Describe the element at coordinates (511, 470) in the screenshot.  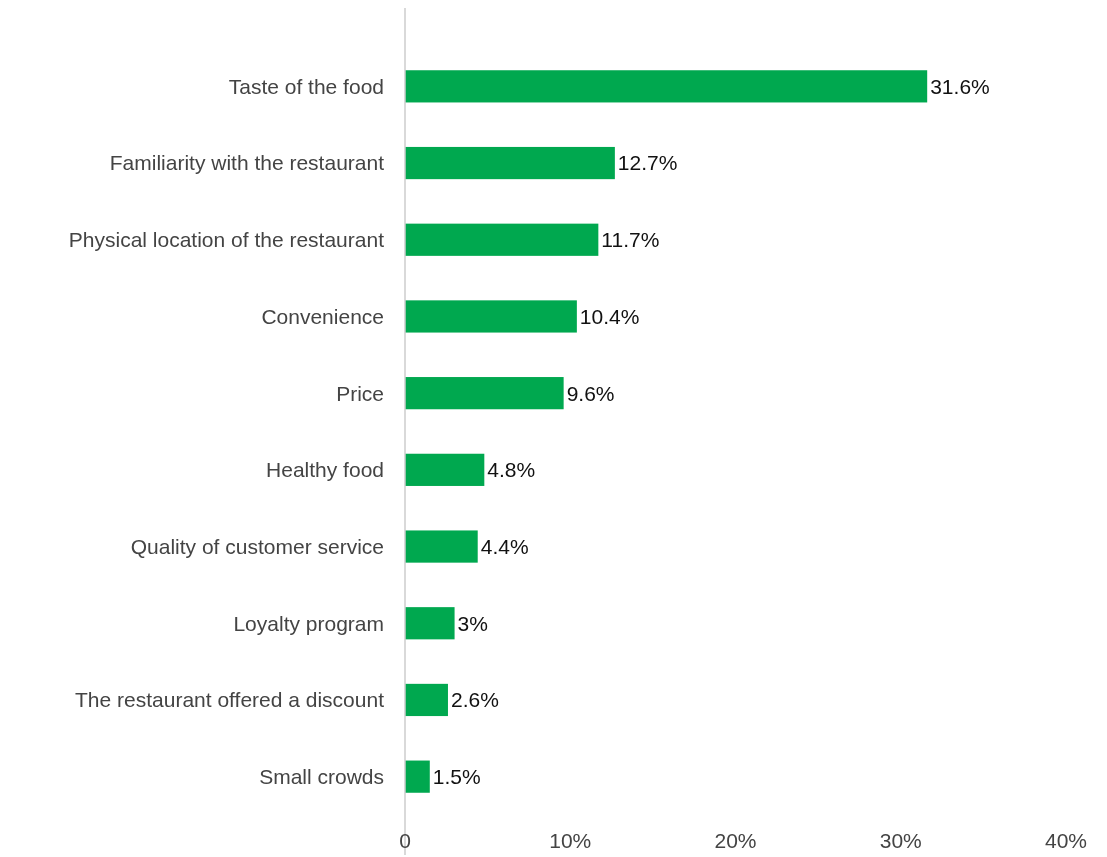
I see `data-label: 4.8%` at that location.